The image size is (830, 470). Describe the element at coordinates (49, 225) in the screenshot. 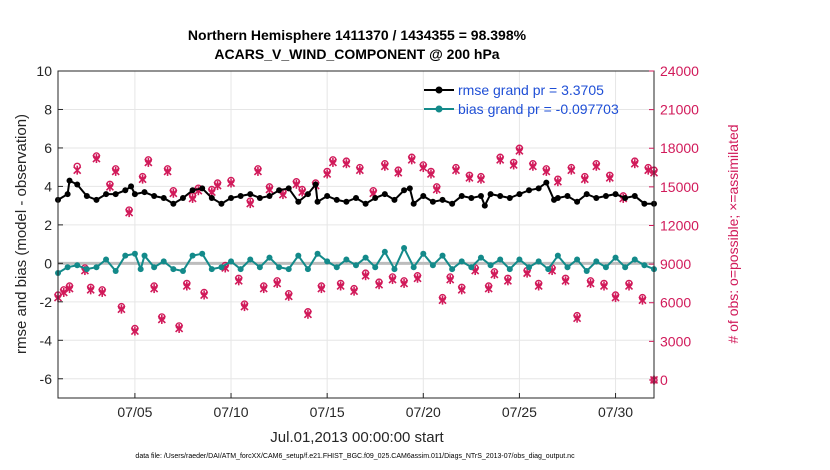

I see `y-left-axis-ticks: -6 -4 -2 0 2 4 6 8 10` at that location.